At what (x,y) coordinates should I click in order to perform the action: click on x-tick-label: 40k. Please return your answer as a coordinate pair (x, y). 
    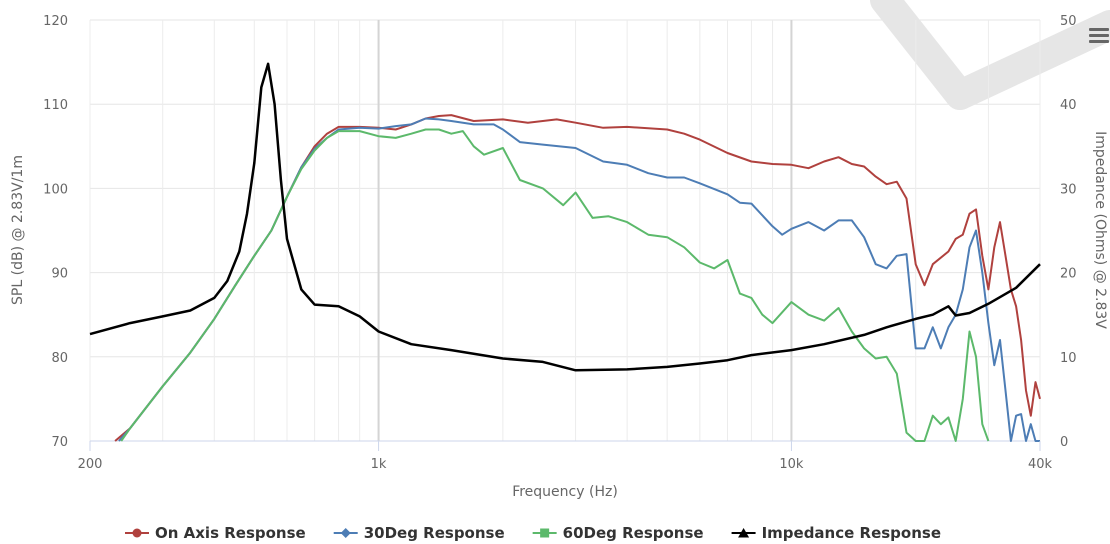
    Looking at the image, I should click on (1040, 464).